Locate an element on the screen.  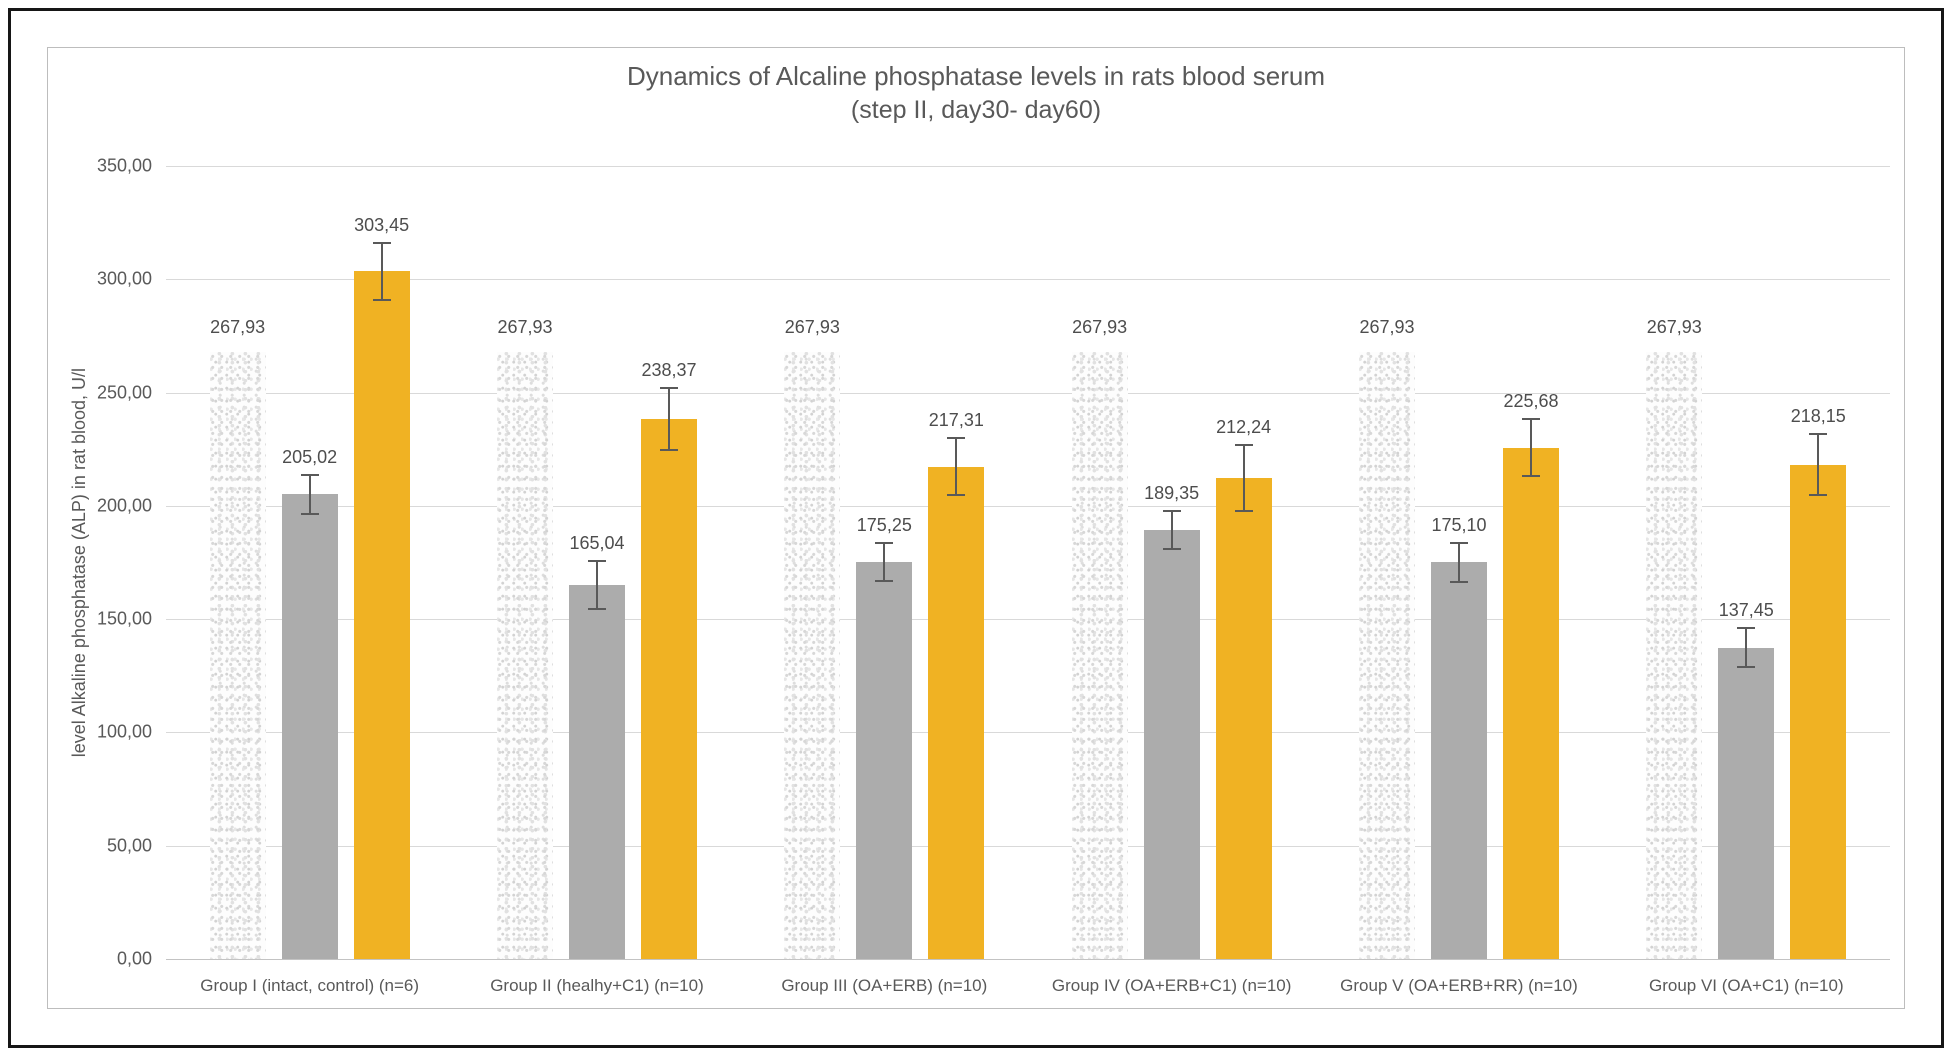
bar-value-label-reference-speckled-group-6: 267,93 is located at coordinates (1674, 326).